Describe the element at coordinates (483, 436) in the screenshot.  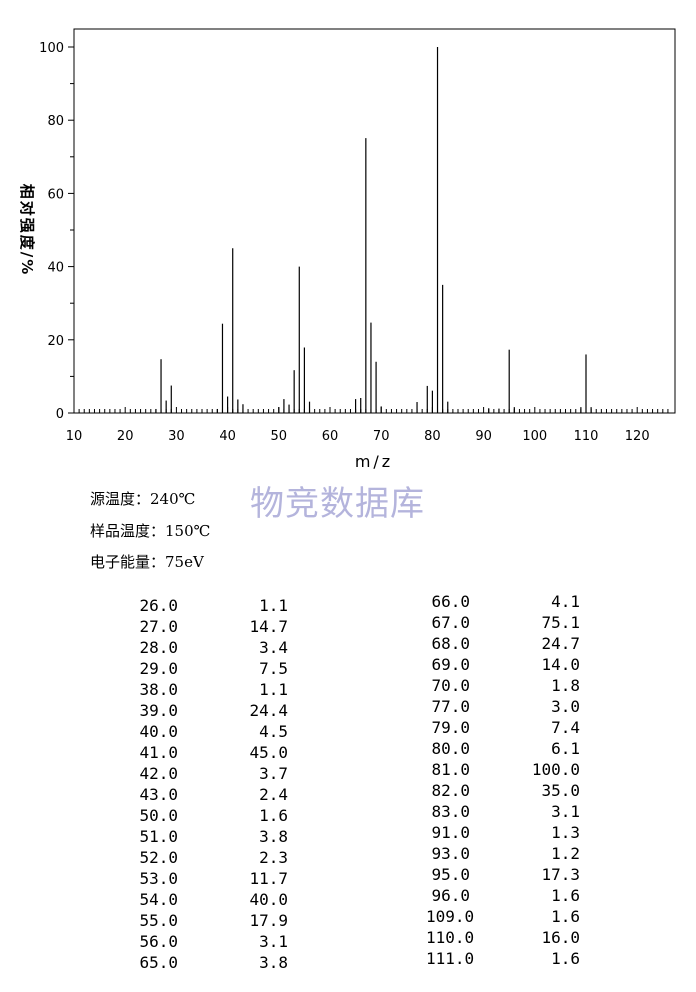
I see `x-tick-label: 90` at that location.